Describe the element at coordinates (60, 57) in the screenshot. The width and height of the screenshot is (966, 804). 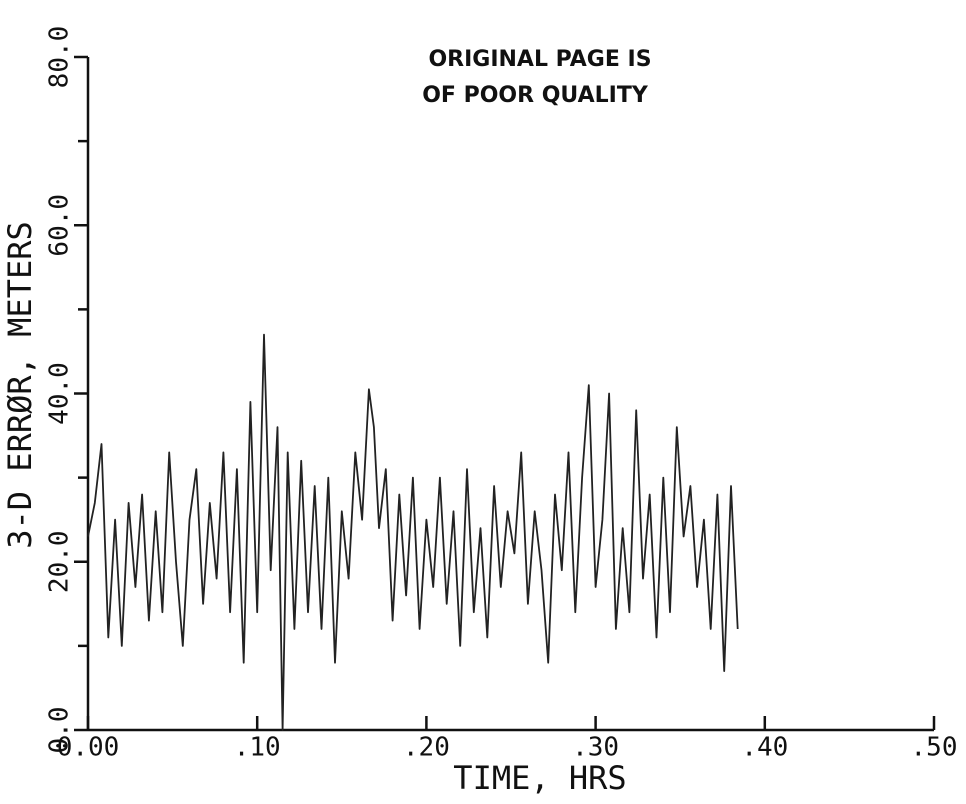
I see `y-tick-label: 80.0` at that location.